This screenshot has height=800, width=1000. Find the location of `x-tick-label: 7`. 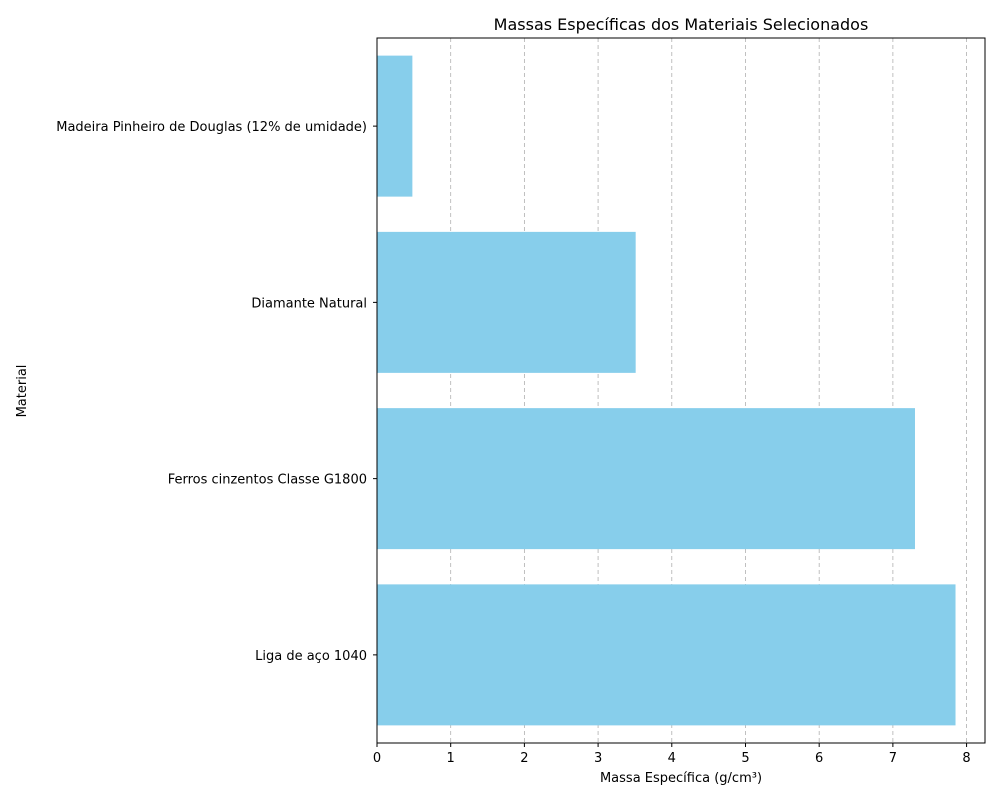

x-tick-label: 7 is located at coordinates (893, 758).